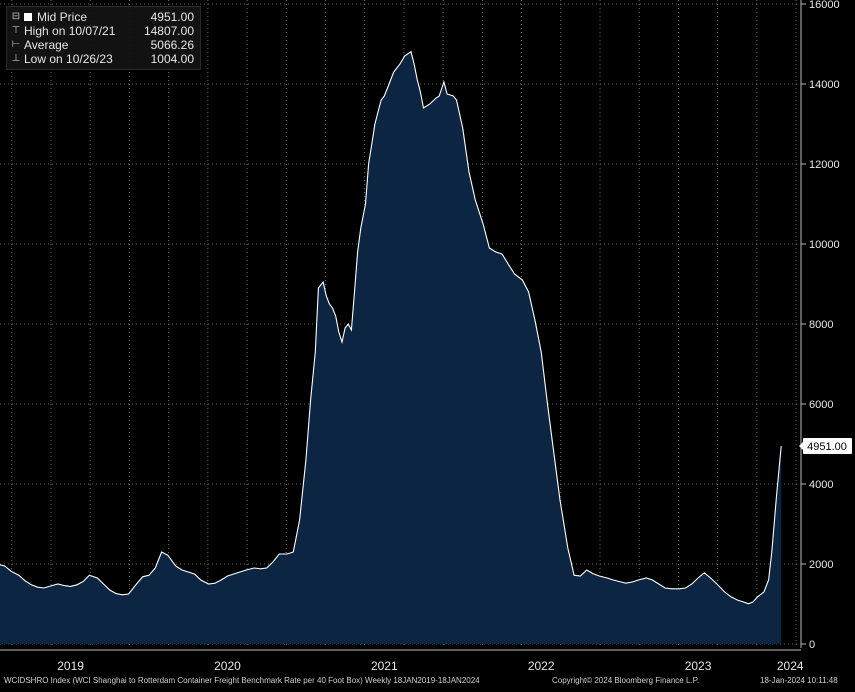 This screenshot has height=692, width=855. What do you see at coordinates (698, 666) in the screenshot?
I see `x-tick-label: 2023` at bounding box center [698, 666].